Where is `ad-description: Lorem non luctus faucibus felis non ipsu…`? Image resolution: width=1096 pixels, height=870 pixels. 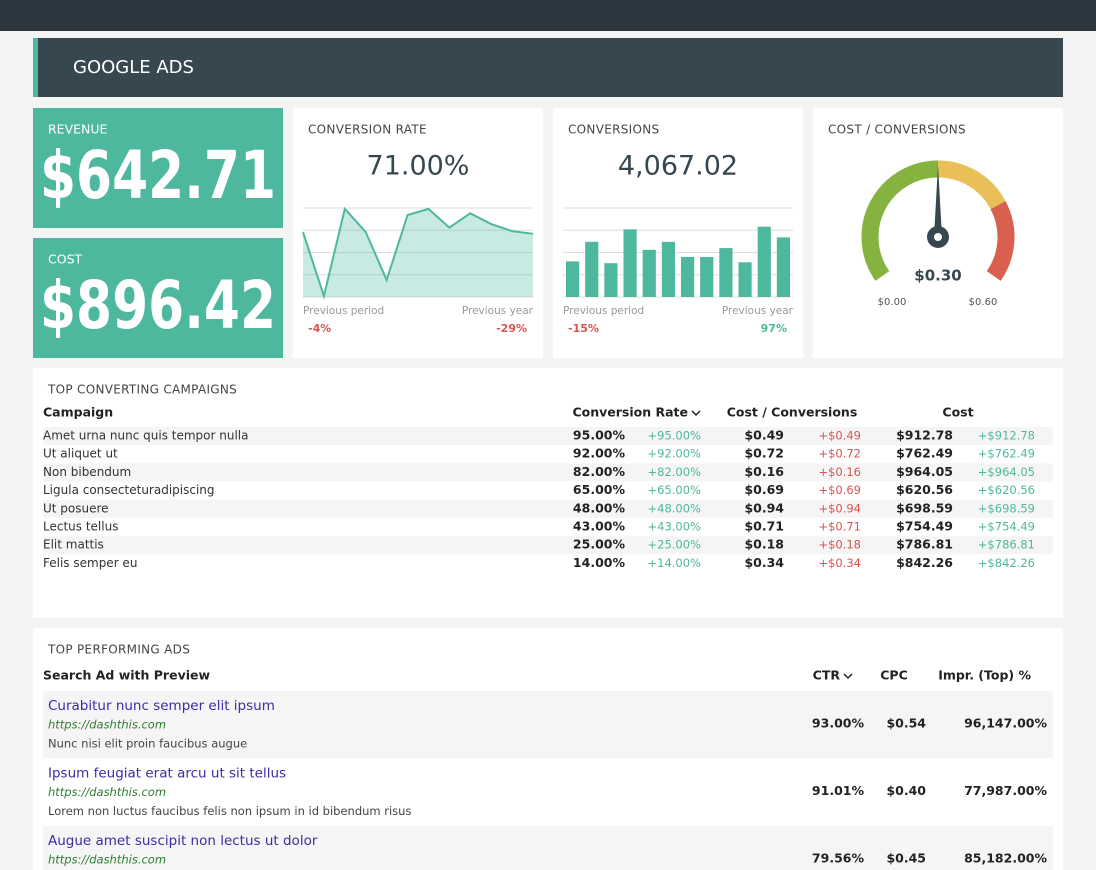
ad-description: Lorem non luctus faucibus felis non ipsu… is located at coordinates (229, 811).